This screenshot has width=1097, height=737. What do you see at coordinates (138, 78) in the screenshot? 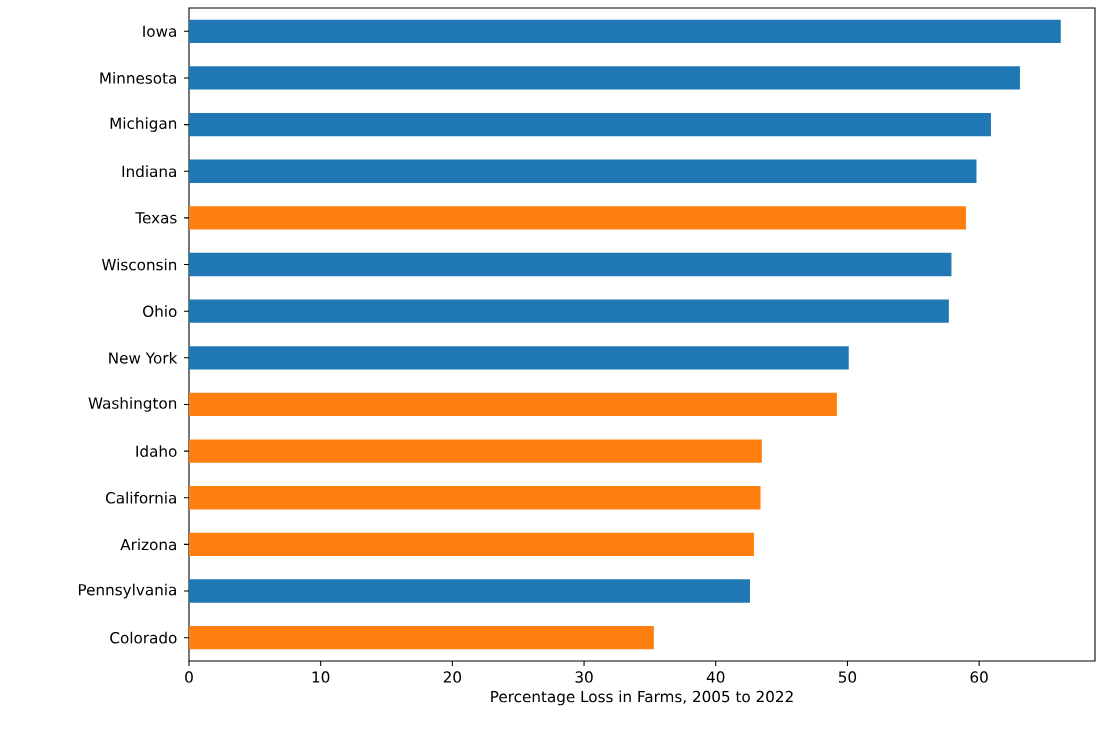
I see `y-tick-label: Minnesota` at bounding box center [138, 78].